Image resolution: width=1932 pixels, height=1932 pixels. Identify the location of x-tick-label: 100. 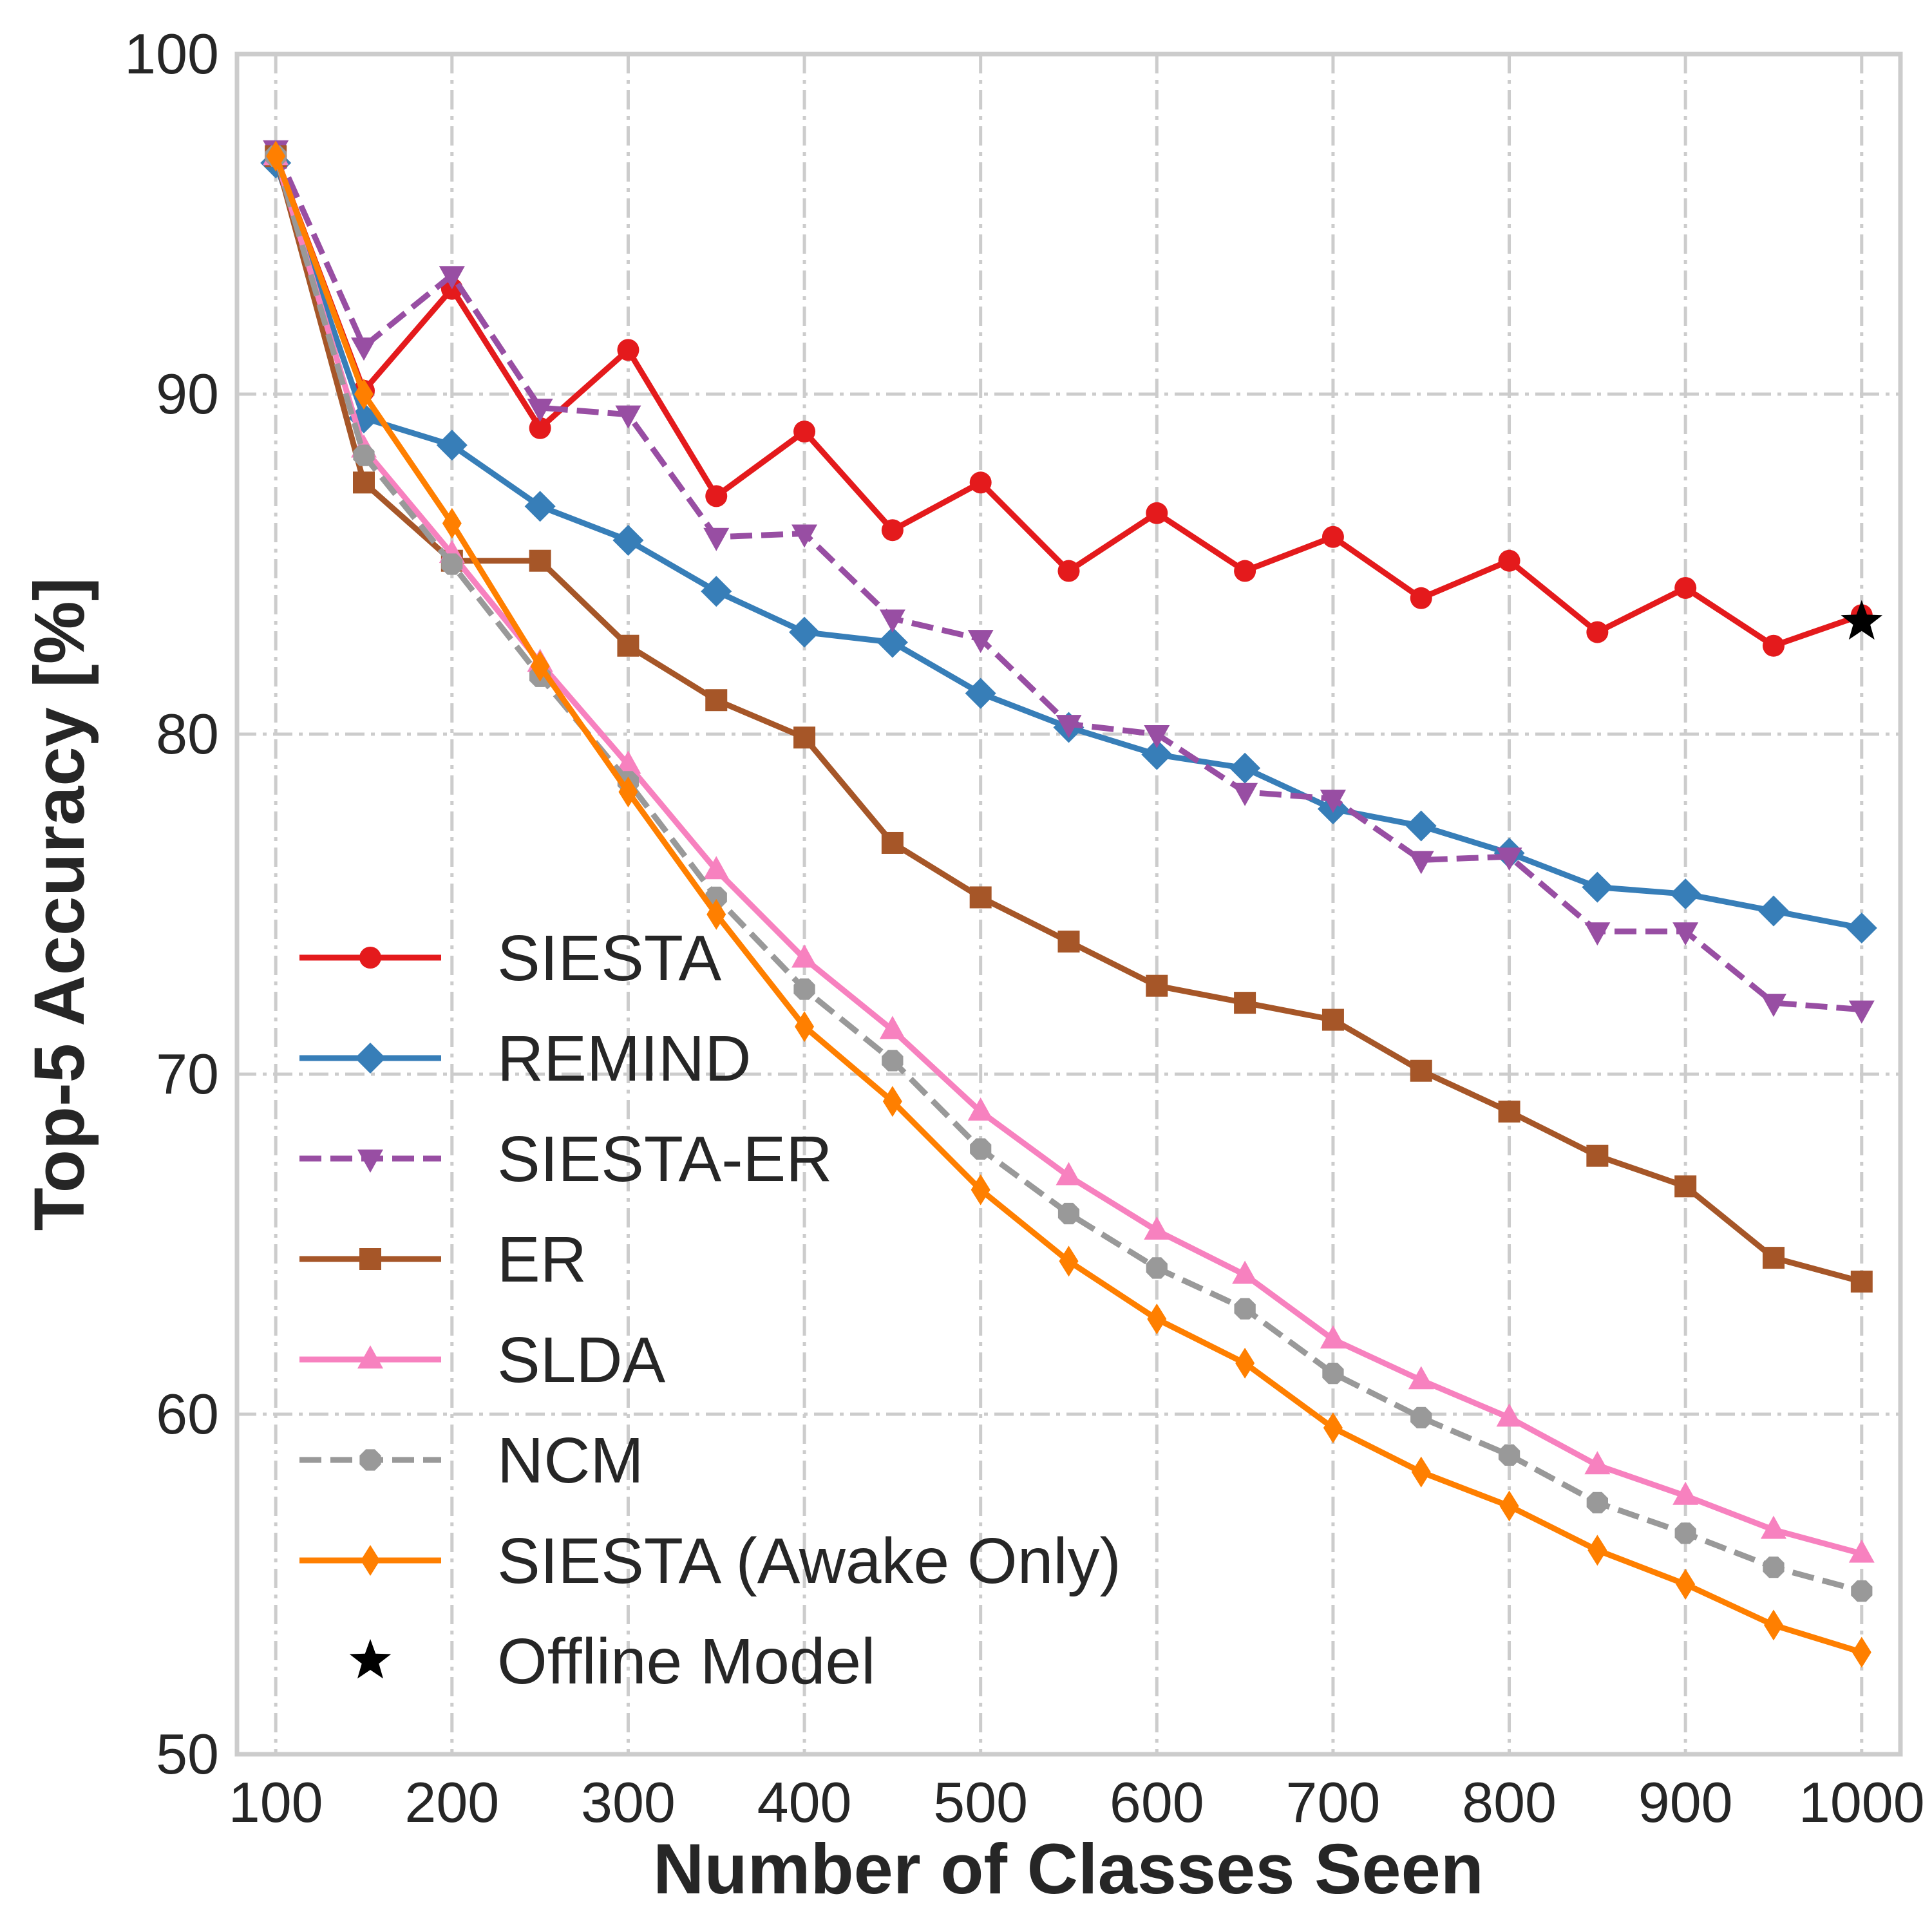
(276, 1802).